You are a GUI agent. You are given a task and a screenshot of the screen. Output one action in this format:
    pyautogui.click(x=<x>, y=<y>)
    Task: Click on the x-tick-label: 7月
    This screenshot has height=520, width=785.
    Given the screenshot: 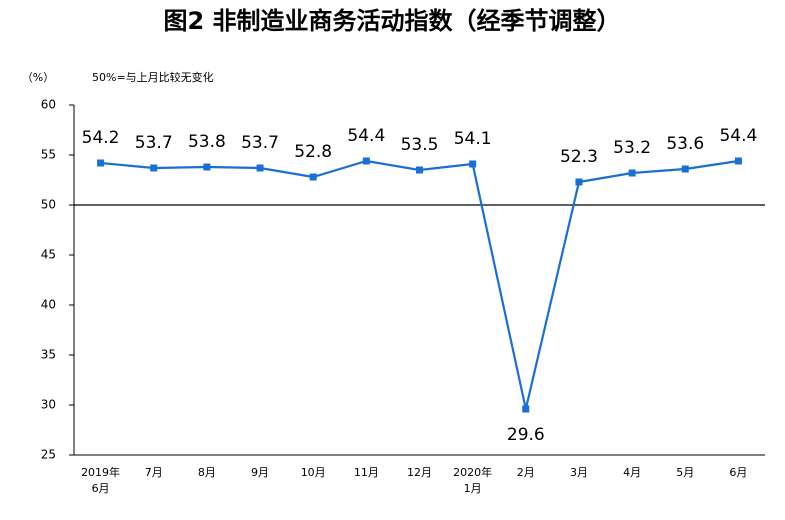 What is the action you would take?
    pyautogui.click(x=154, y=472)
    